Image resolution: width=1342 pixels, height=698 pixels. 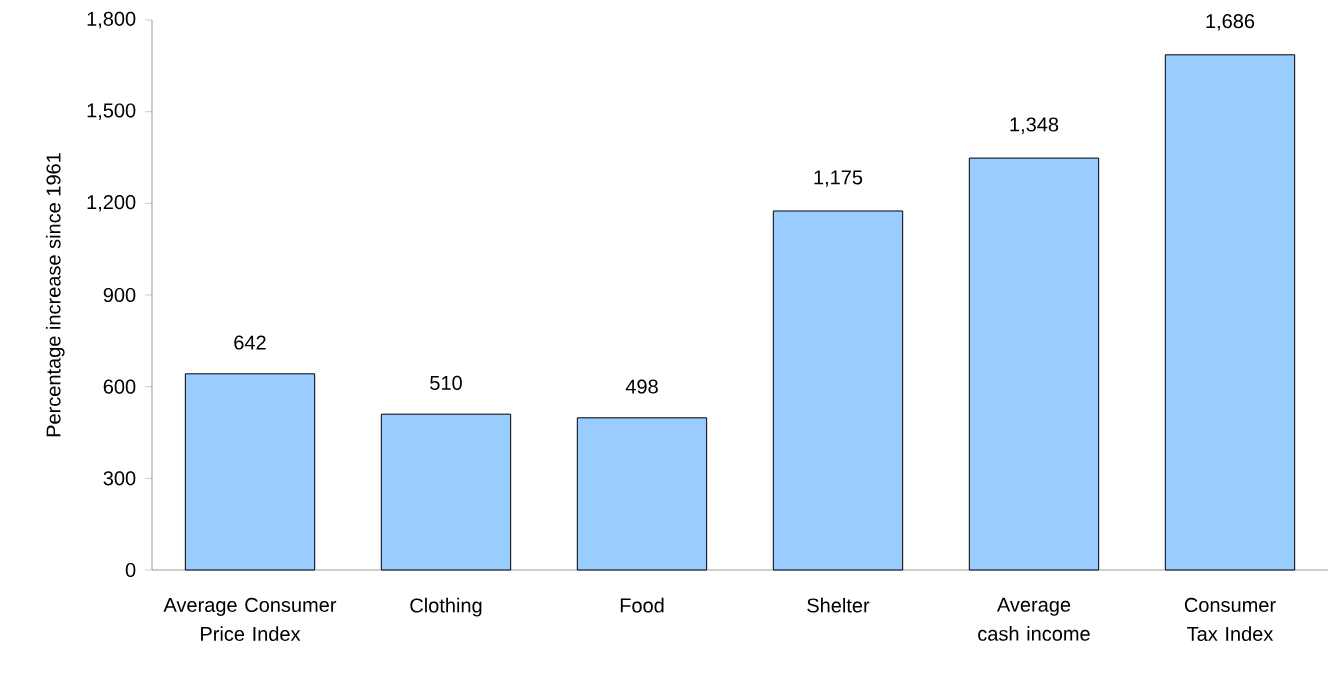 I want to click on x-tick-label: Consumer Tax Index, so click(x=1230, y=619).